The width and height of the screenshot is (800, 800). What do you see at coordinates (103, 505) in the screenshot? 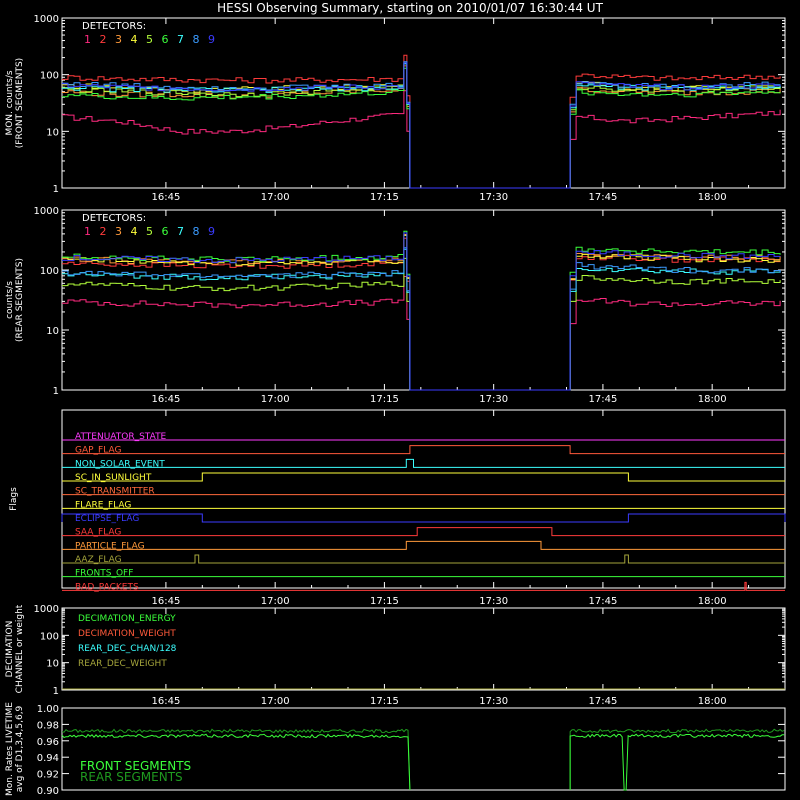
I see `flag-label: FLARE_FLAG` at bounding box center [103, 505].